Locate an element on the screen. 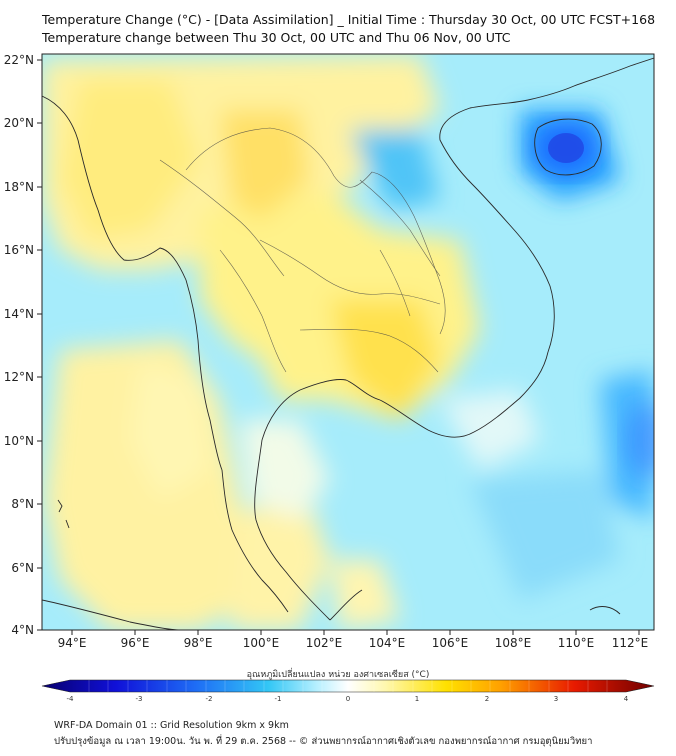 The image size is (676, 756). colorbar-tick: -2 is located at coordinates (209, 699).